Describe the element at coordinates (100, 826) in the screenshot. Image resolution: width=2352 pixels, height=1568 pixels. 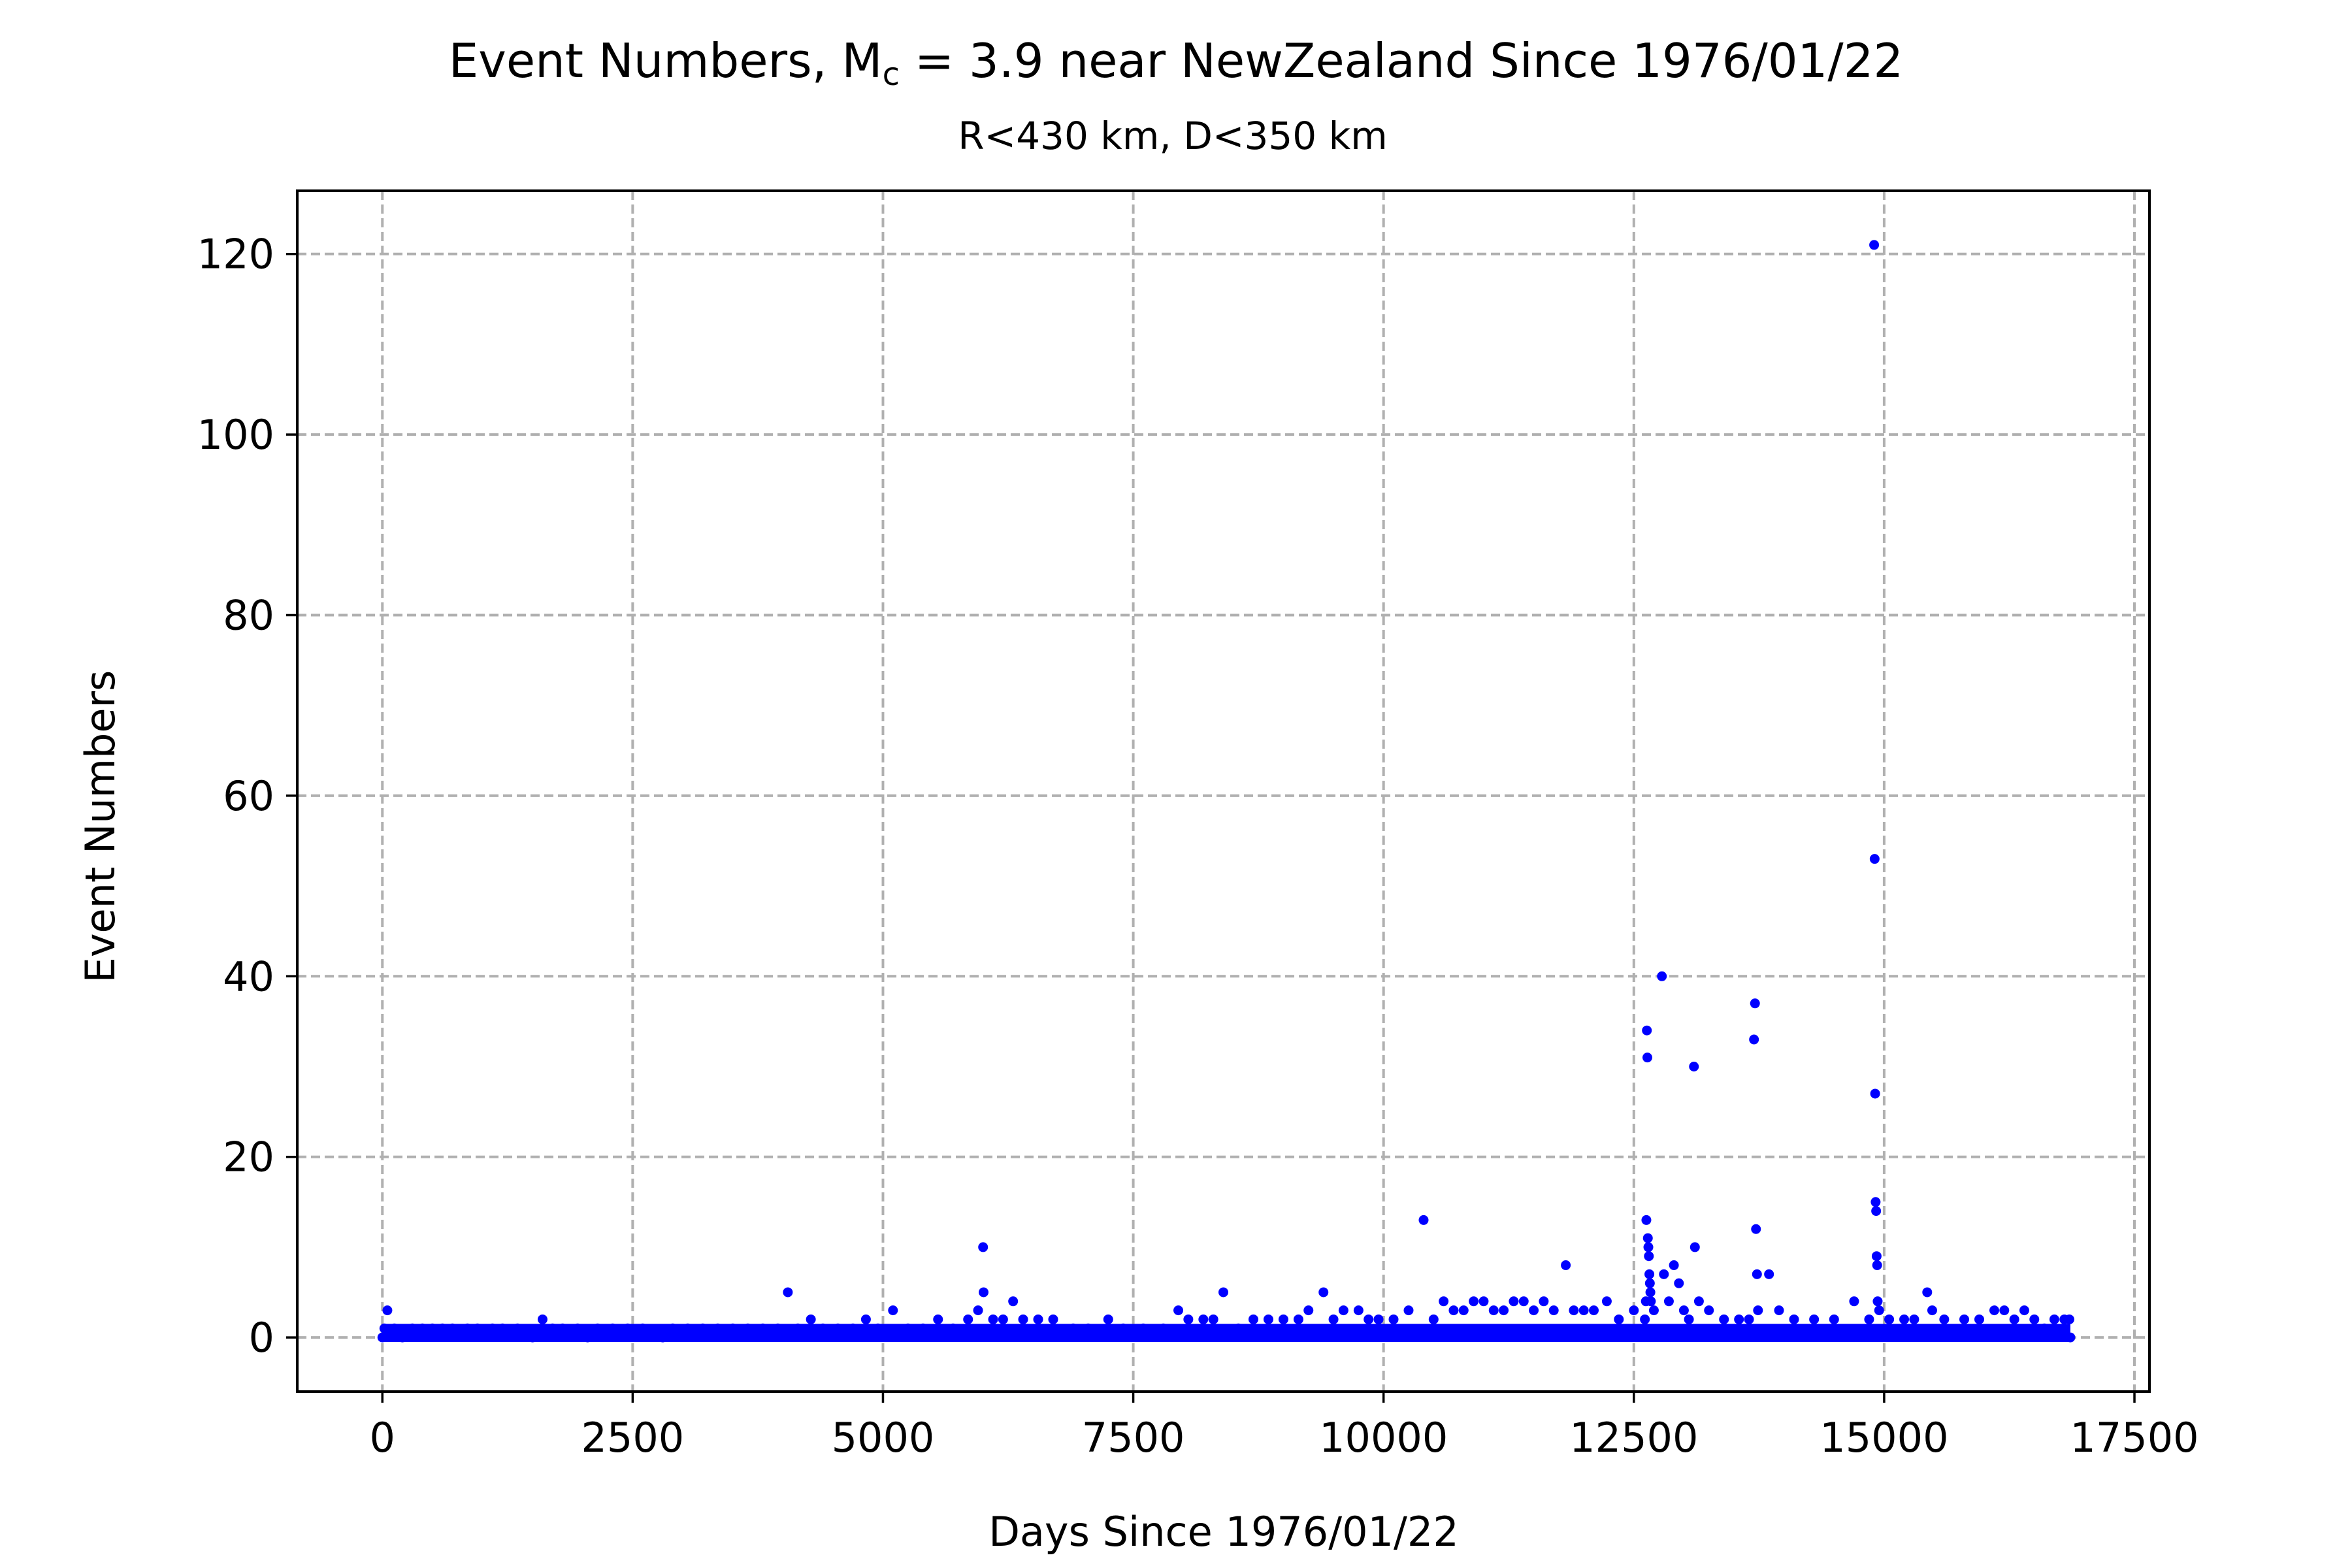
I see `y-axis-label: Event Numbers` at that location.